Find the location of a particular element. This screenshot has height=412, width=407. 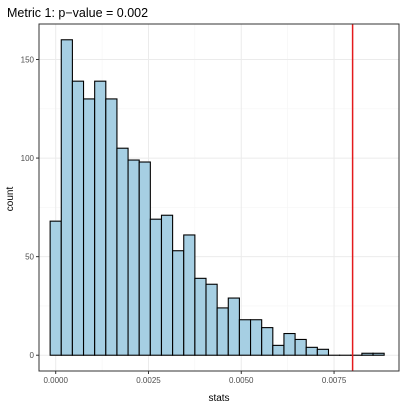

y-tick-label: 150 is located at coordinates (28, 59).